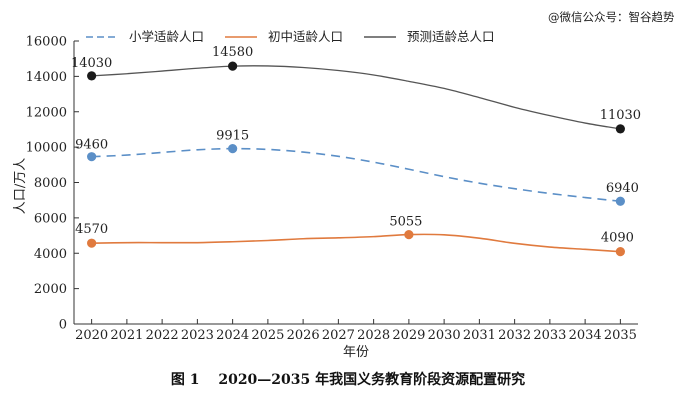  I want to click on legend-label-primary: 小学适龄人口, so click(166, 36).